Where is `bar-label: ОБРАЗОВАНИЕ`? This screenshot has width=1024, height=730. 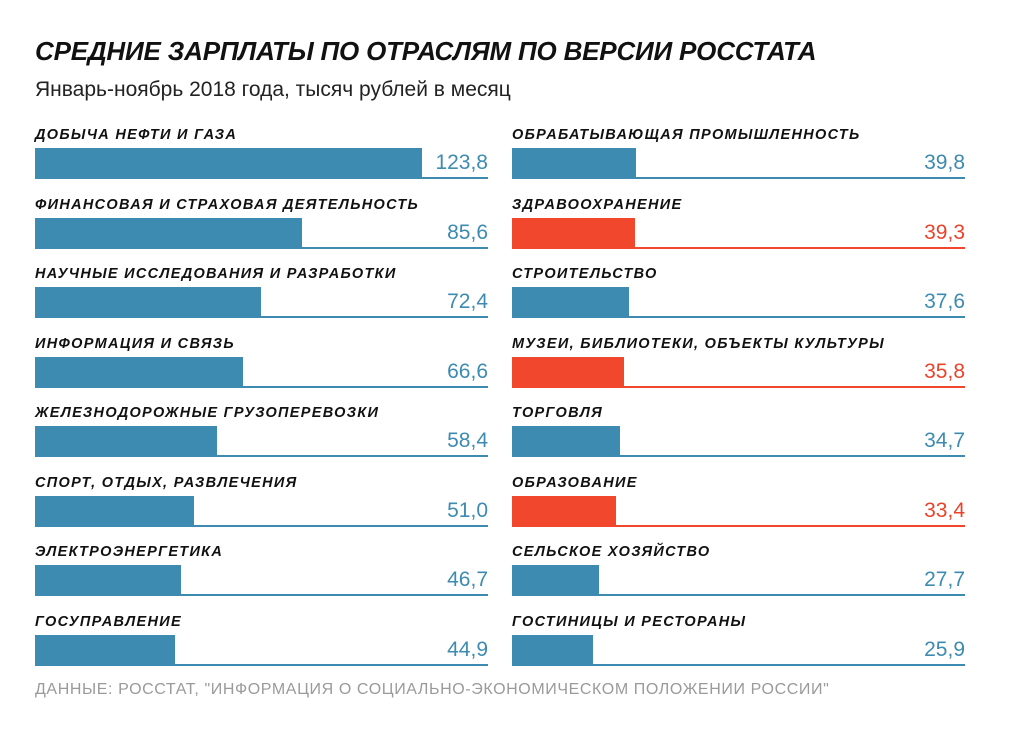 bar-label: ОБРАЗОВАНИЕ is located at coordinates (575, 482).